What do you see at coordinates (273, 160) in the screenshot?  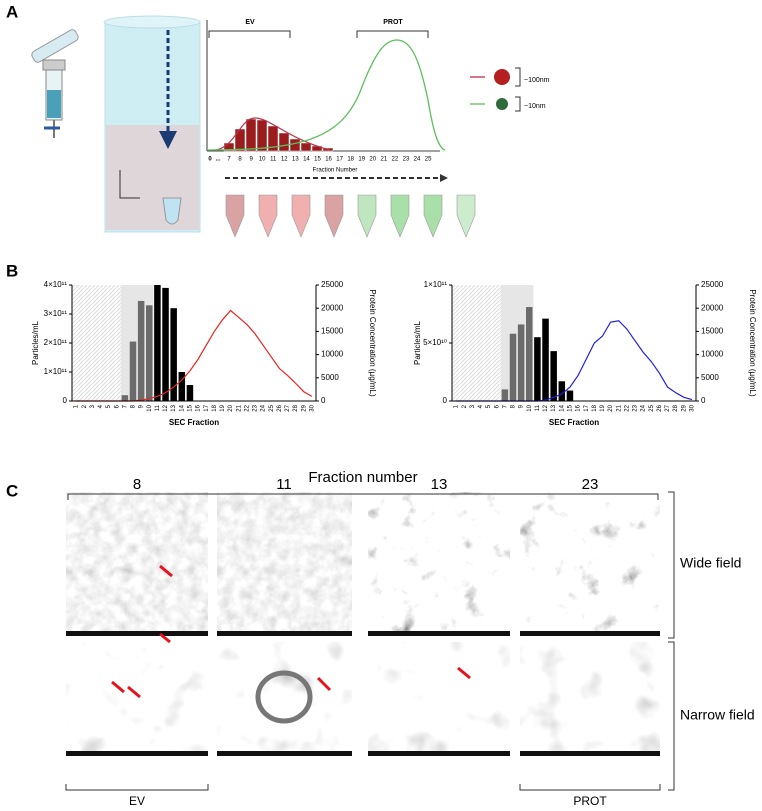 I see `x-label: 11` at bounding box center [273, 160].